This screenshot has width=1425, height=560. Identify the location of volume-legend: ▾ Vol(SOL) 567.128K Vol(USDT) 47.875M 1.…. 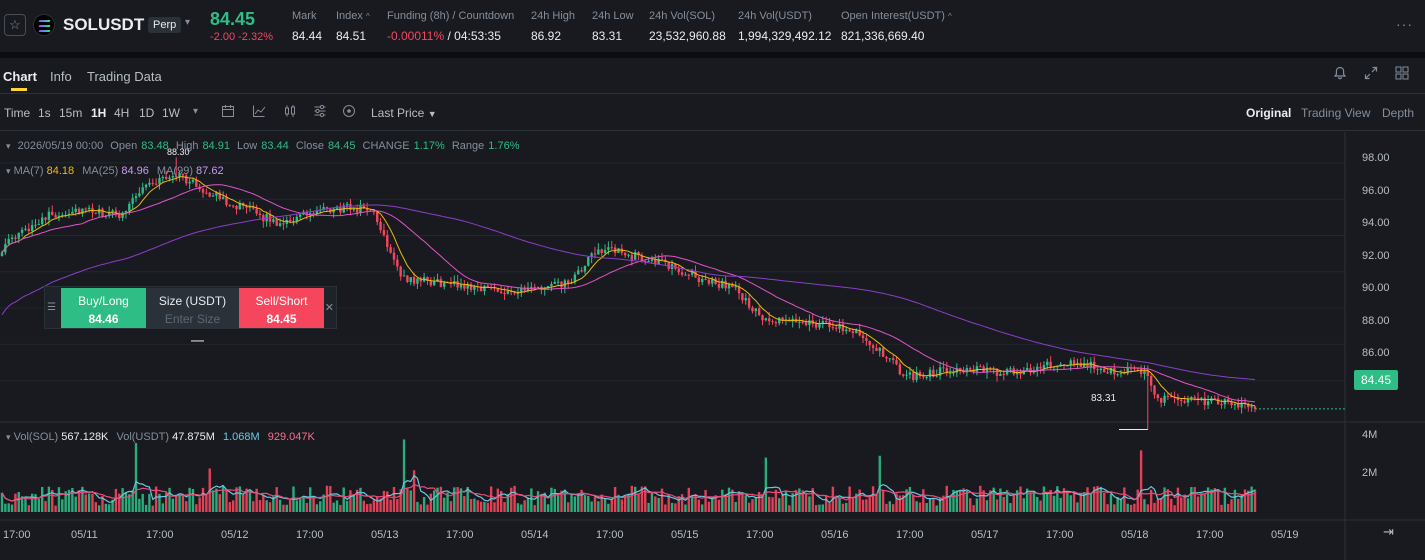
(160, 437).